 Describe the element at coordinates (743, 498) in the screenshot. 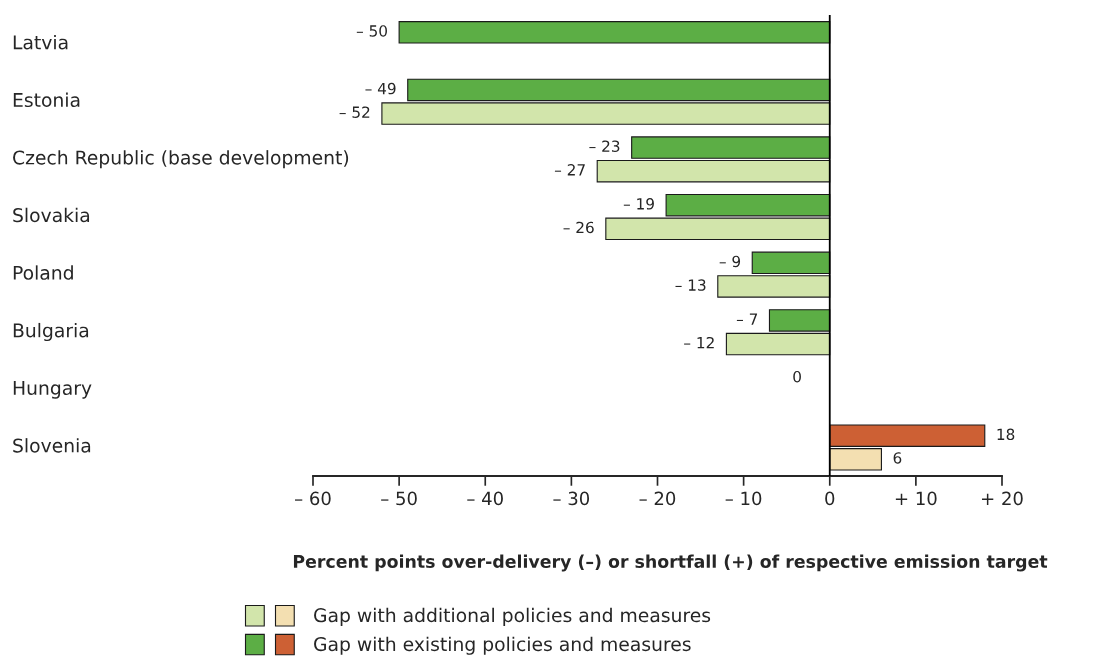

I see `x-tick-label: – 10` at that location.